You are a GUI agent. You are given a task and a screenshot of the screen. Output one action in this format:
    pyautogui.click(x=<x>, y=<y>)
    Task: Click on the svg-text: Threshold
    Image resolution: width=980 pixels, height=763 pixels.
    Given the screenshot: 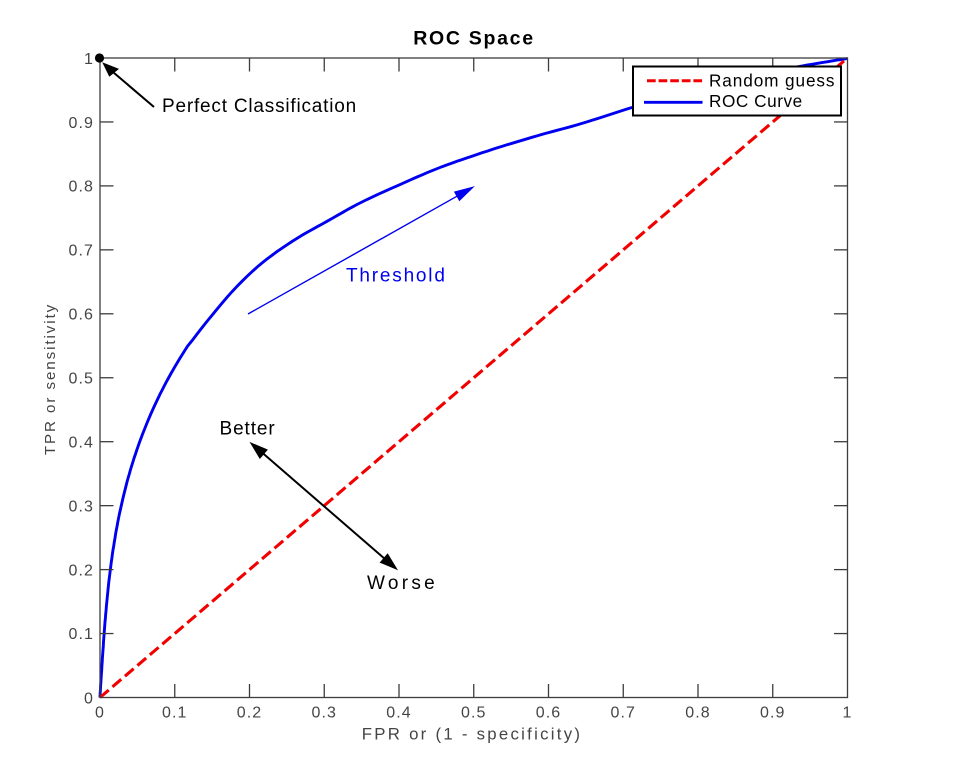 What is the action you would take?
    pyautogui.click(x=396, y=276)
    